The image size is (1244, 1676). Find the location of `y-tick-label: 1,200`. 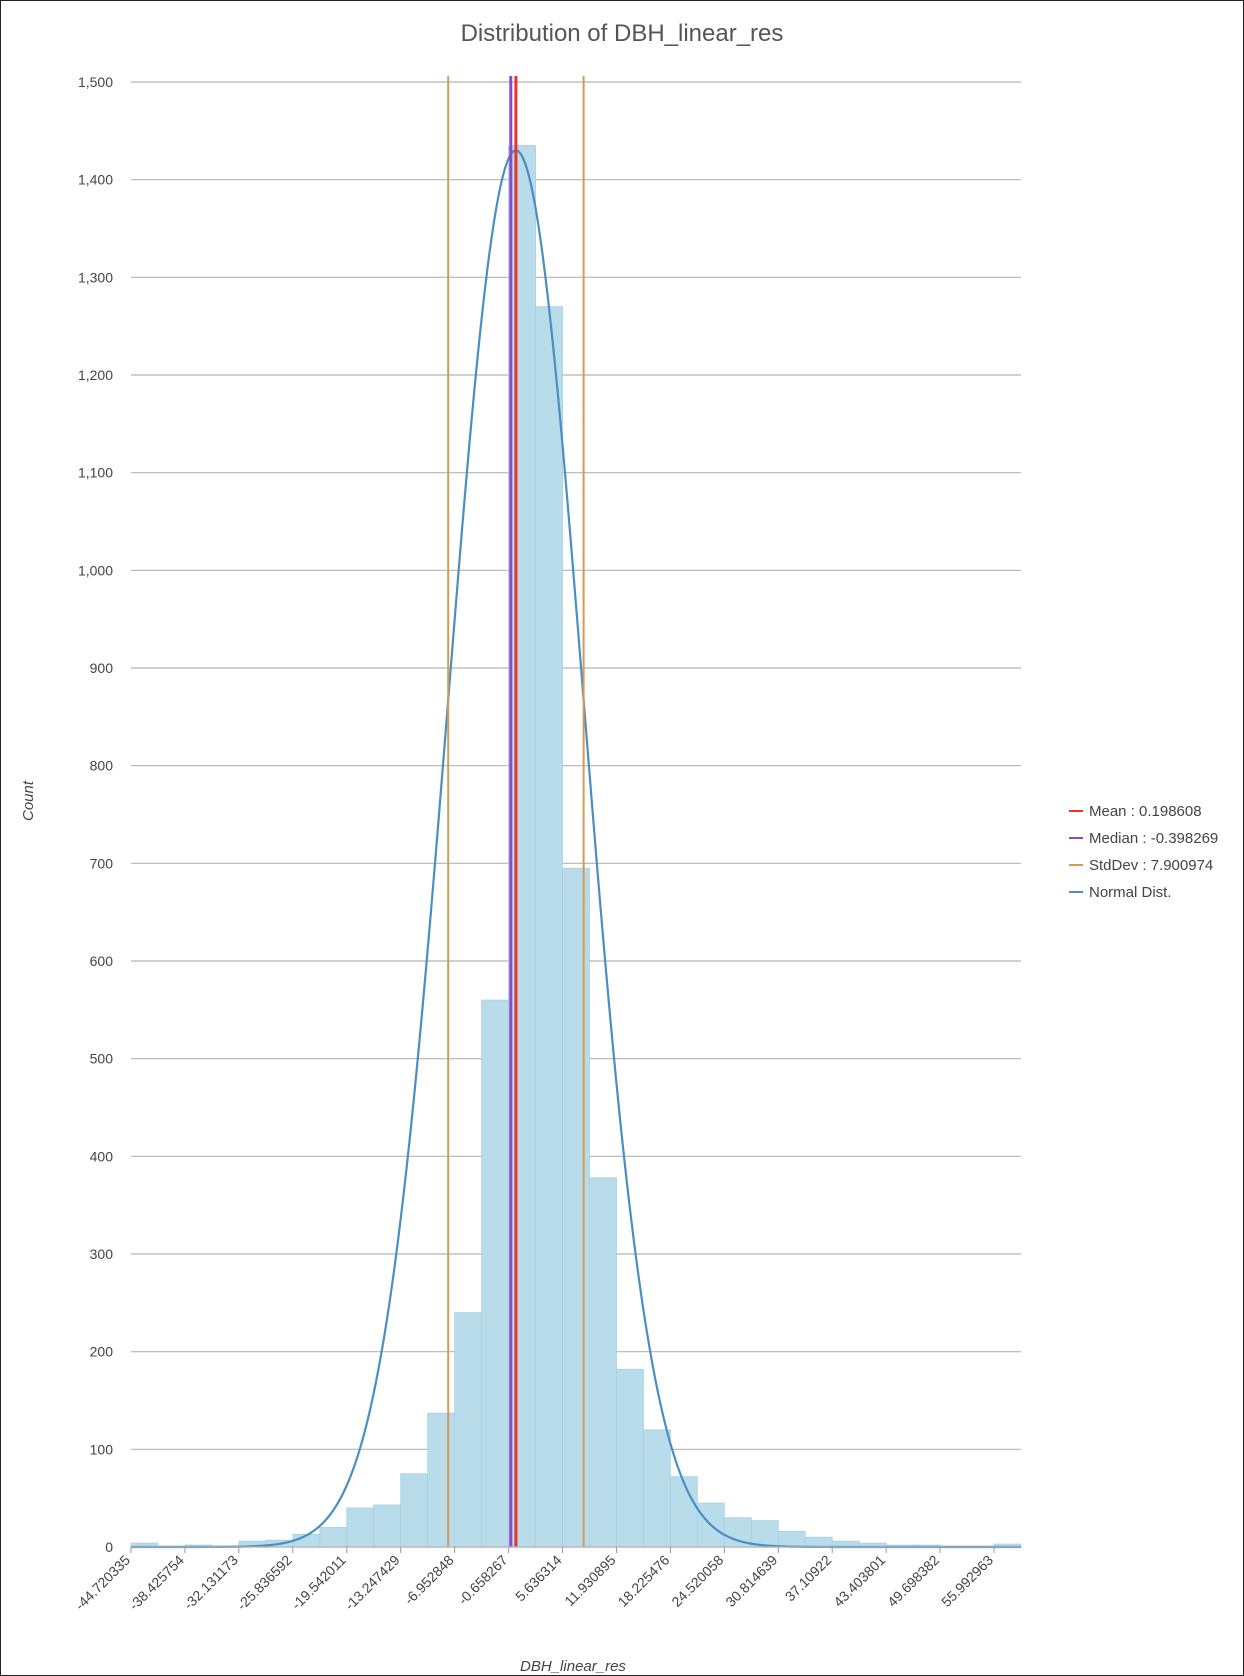

y-tick-label: 1,200 is located at coordinates (95, 375).